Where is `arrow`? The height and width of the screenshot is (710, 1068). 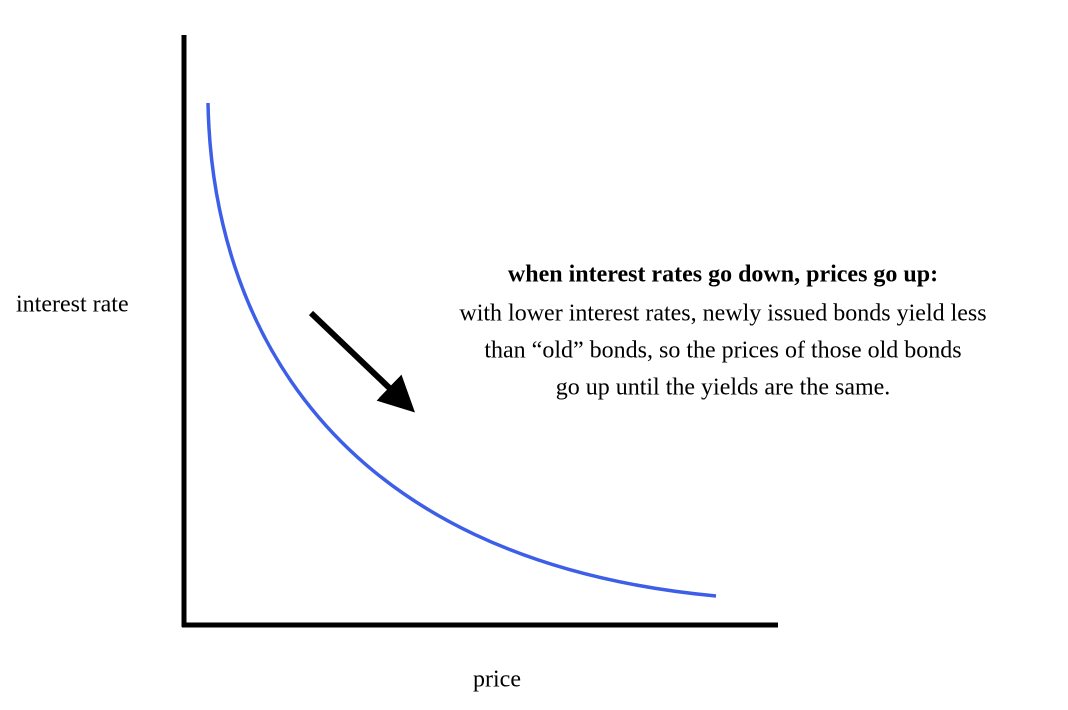 arrow is located at coordinates (362, 361).